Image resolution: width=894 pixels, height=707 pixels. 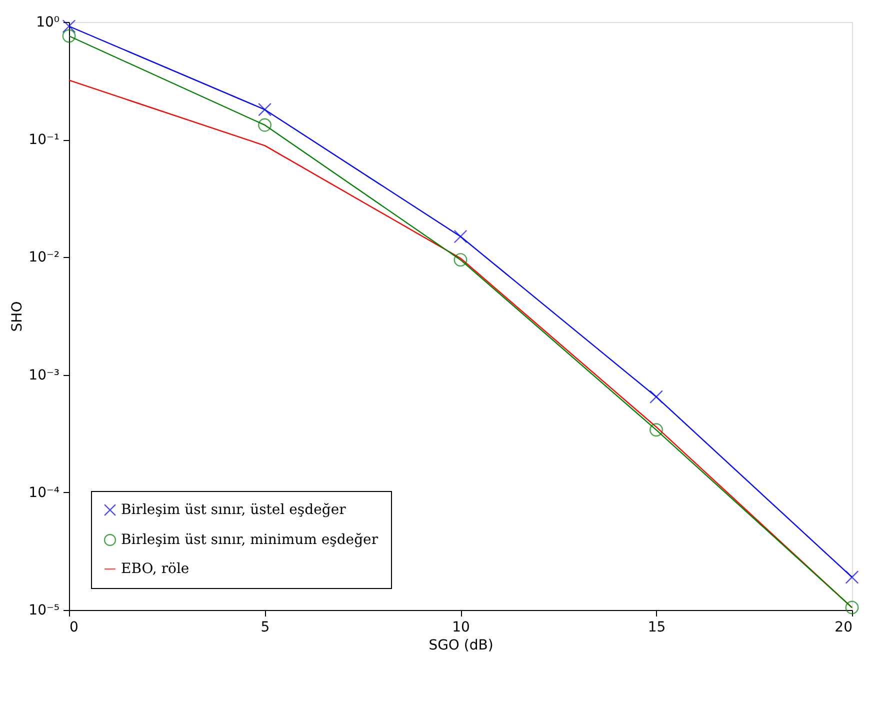 I want to click on x-tick-label: 0, so click(x=74, y=628).